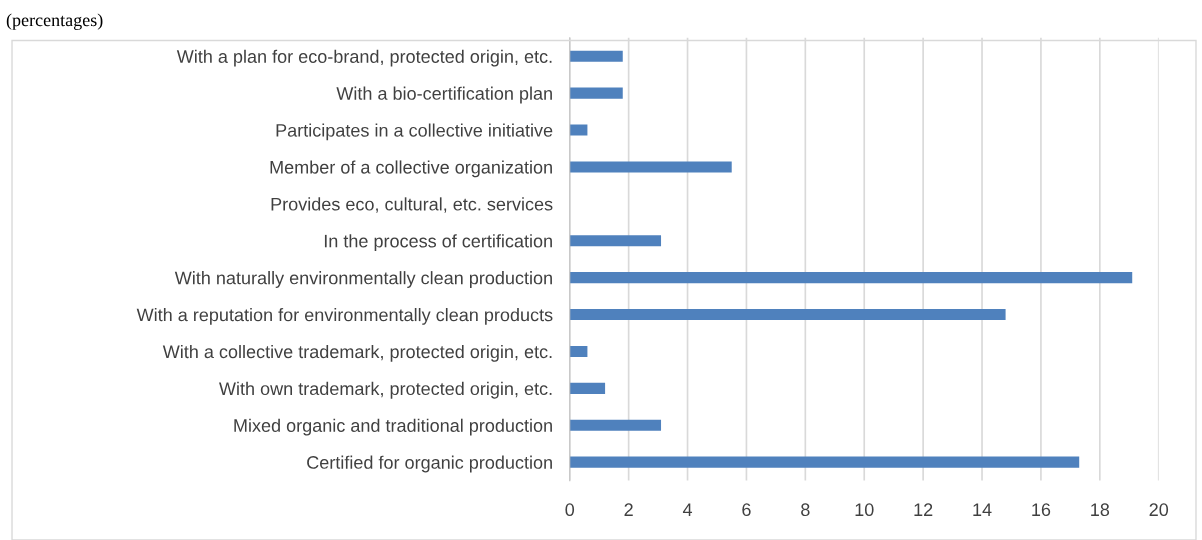 The image size is (1202, 540). Describe the element at coordinates (746, 510) in the screenshot. I see `x-tick-label: 6` at that location.